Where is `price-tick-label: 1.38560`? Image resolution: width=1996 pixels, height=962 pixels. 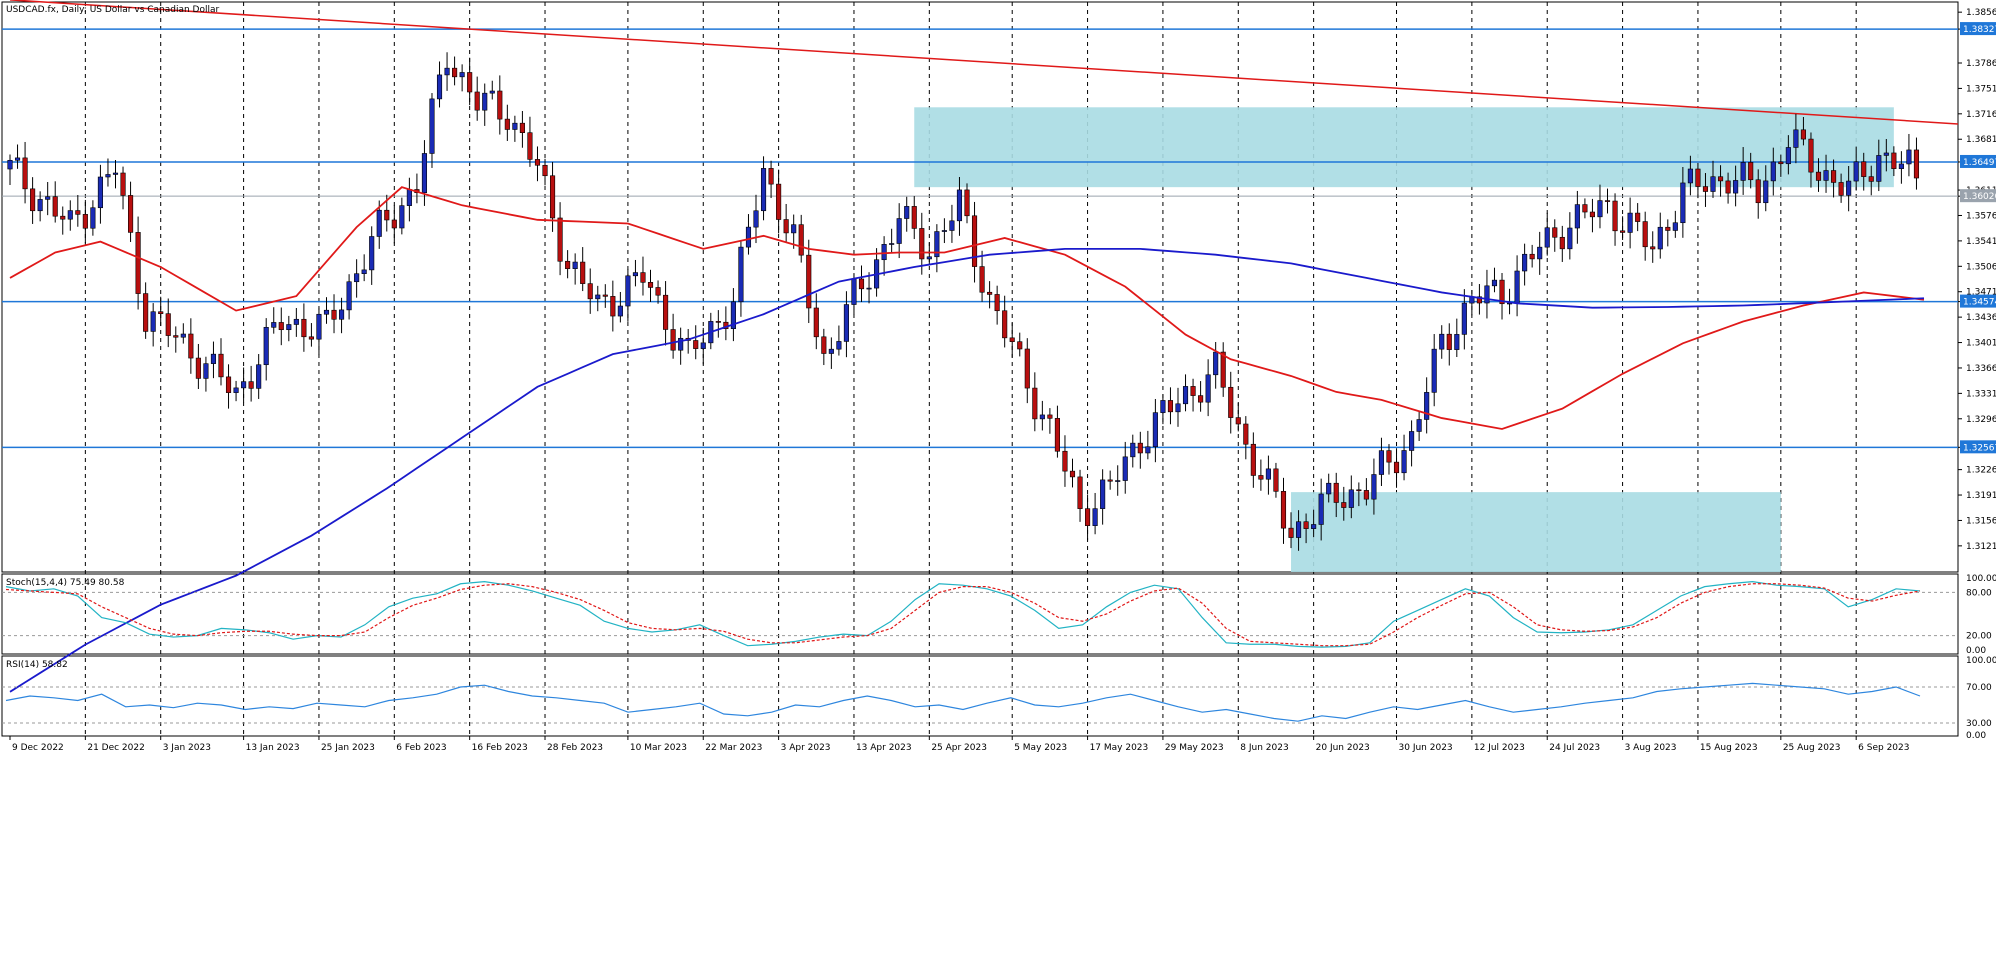 price-tick-label: 1.38560 is located at coordinates (1981, 13).